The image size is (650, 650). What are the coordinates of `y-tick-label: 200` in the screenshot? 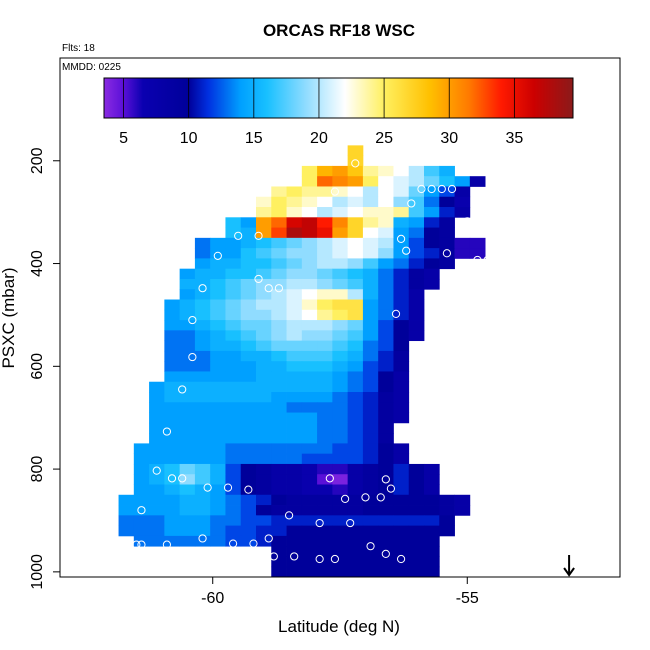 It's located at (37, 160).